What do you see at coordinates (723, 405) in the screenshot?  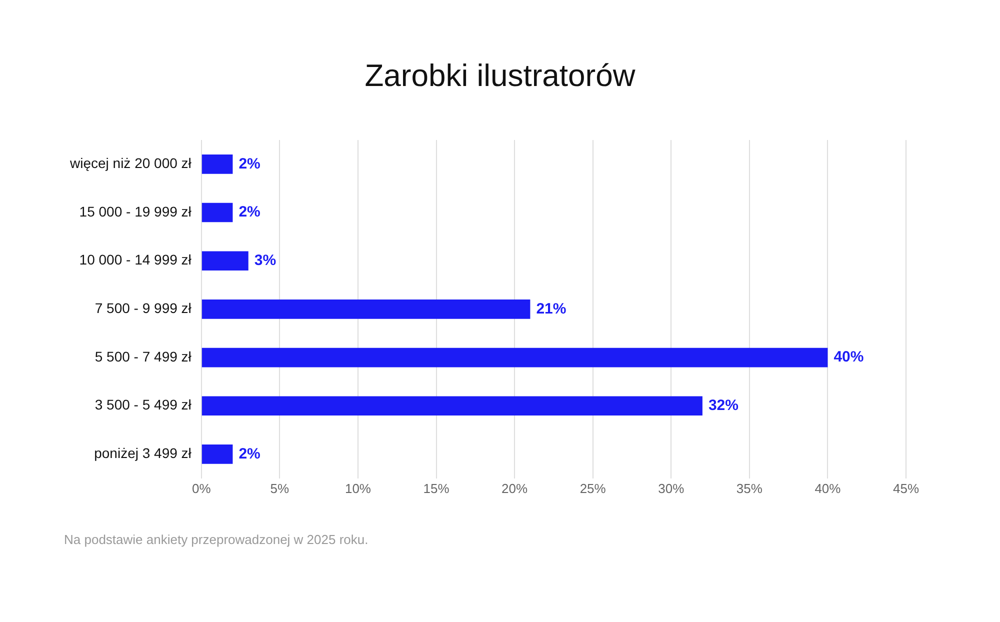 I see `data-label: 32%` at bounding box center [723, 405].